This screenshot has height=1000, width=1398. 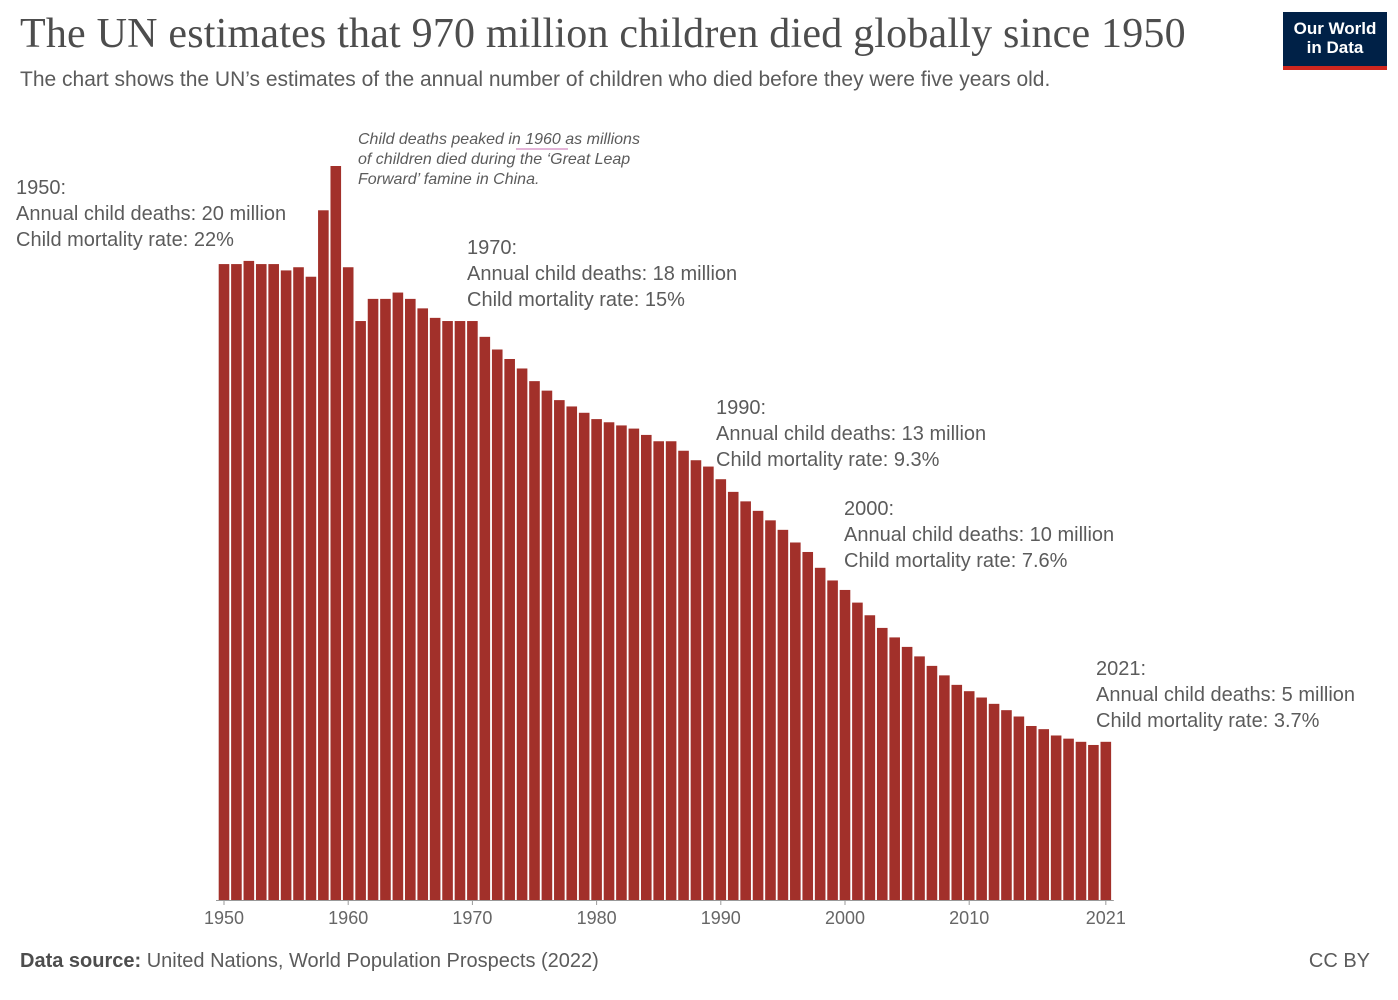 What do you see at coordinates (634, 664) in the screenshot?
I see `bar-1983` at bounding box center [634, 664].